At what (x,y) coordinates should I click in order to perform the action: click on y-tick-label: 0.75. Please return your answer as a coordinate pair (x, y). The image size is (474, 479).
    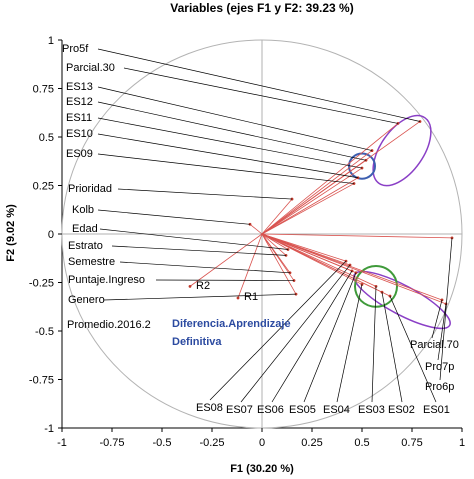
    Looking at the image, I should click on (43, 90).